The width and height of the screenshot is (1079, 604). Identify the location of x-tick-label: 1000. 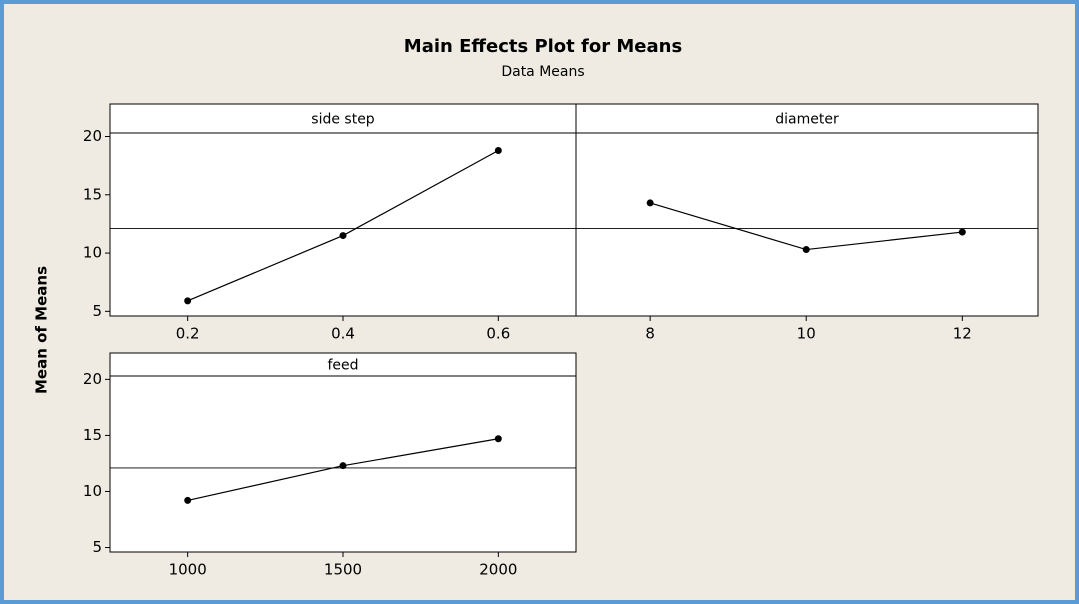
(188, 570).